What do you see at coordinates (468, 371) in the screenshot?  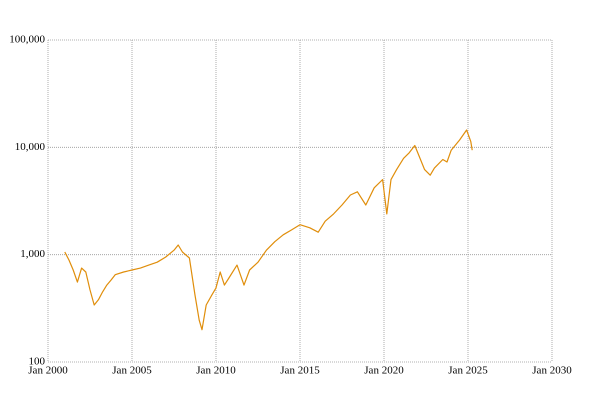 I see `x-tick-label: Jan 2025` at bounding box center [468, 371].